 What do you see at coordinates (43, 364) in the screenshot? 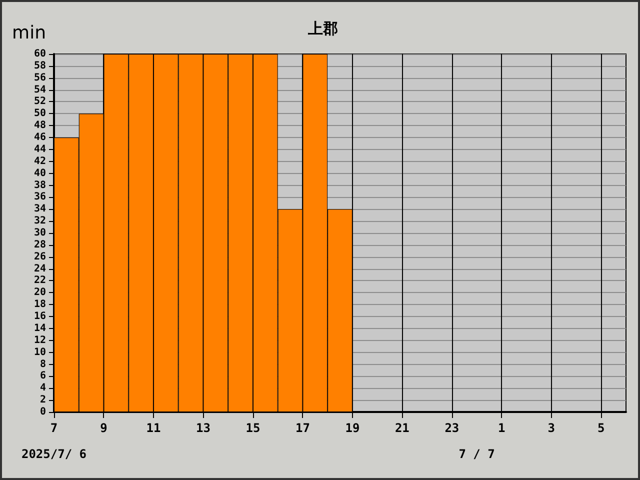
I see `y-tick-label: 8` at bounding box center [43, 364].